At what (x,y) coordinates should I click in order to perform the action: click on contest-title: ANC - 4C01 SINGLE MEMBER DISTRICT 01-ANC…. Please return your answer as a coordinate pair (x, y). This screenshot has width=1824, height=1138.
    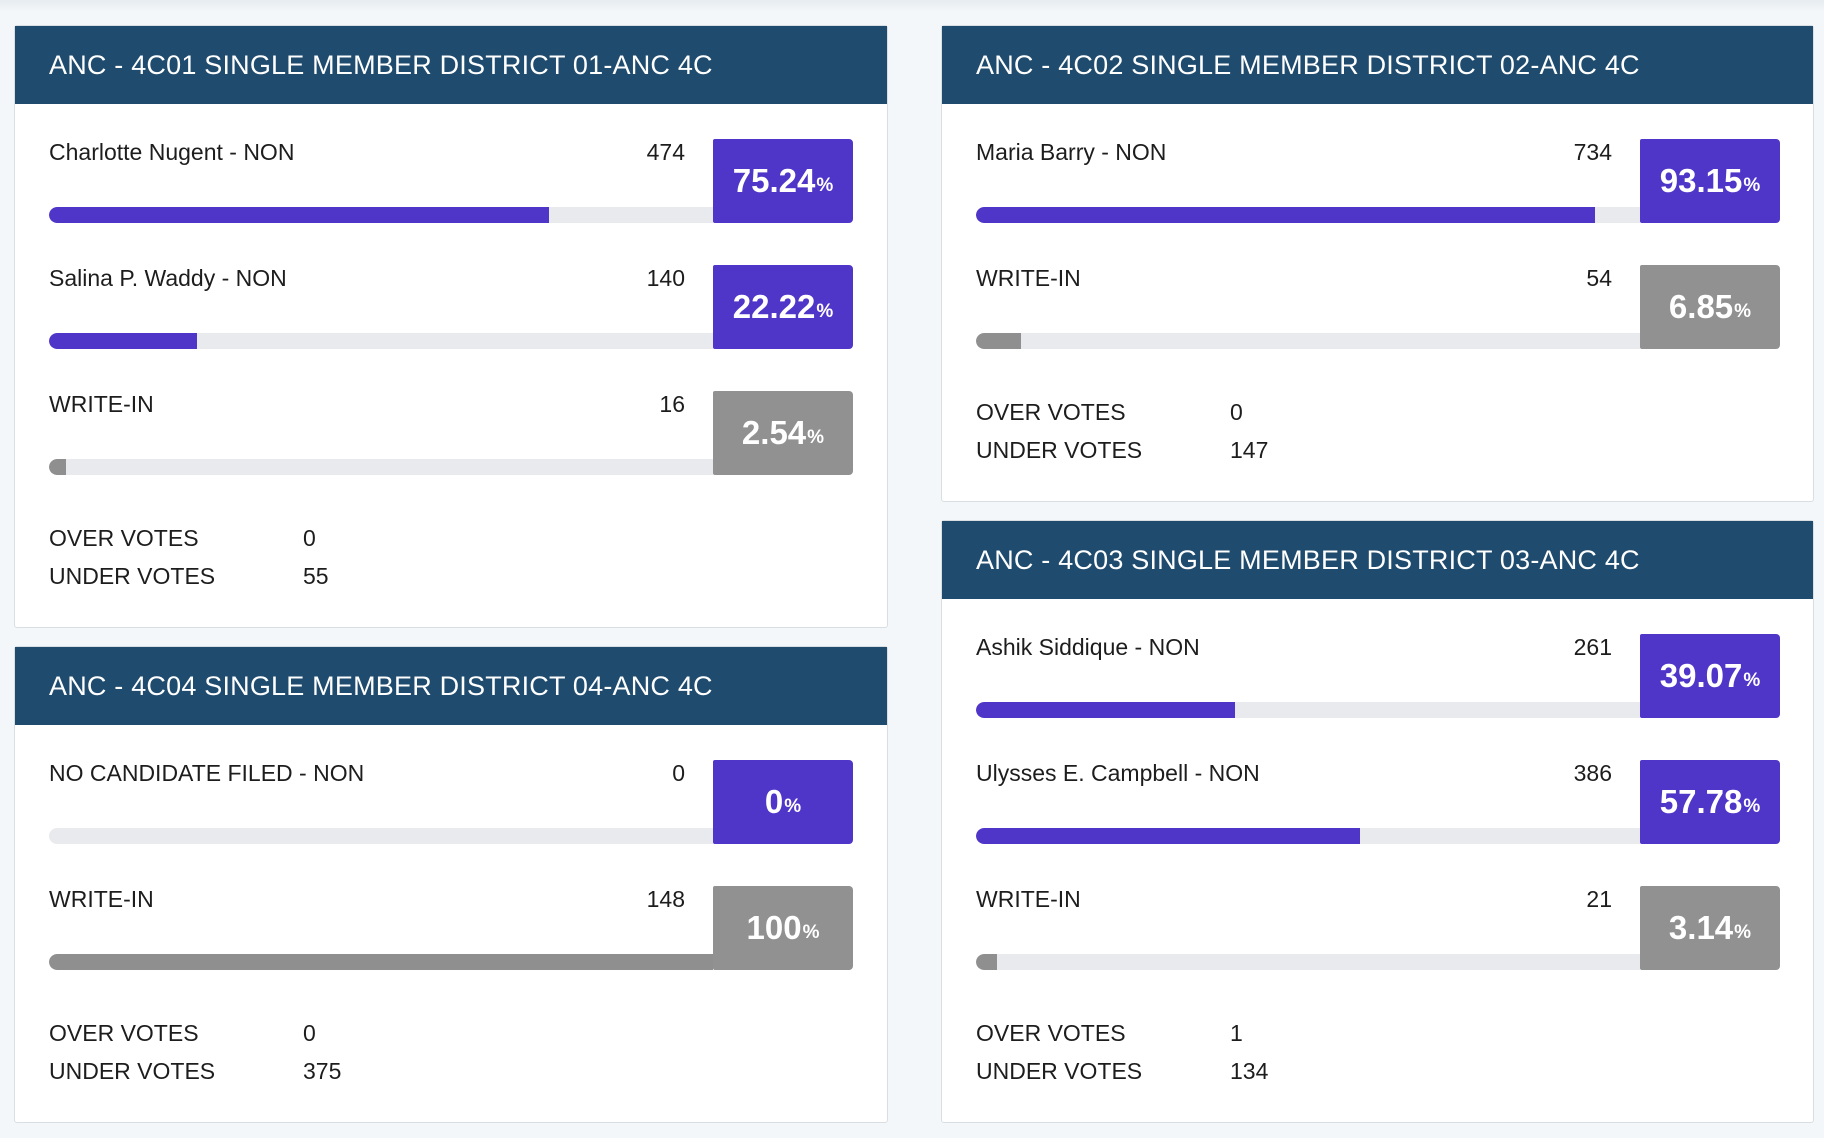
    Looking at the image, I should click on (451, 65).